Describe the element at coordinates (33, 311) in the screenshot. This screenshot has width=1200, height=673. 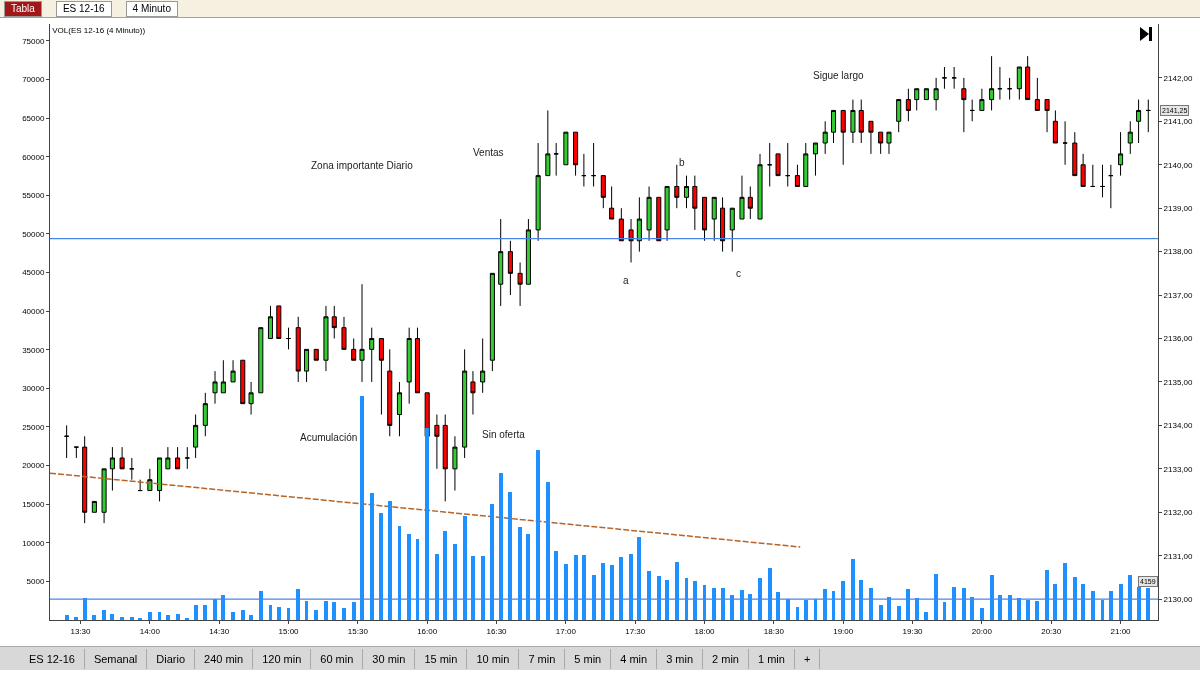
I see `y2-tick-label: 40000` at that location.